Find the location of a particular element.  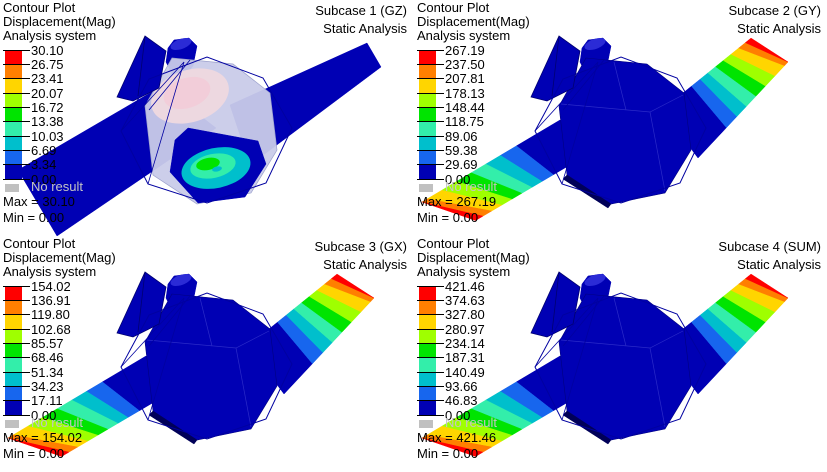

legend-value: 34.23 is located at coordinates (47, 386).